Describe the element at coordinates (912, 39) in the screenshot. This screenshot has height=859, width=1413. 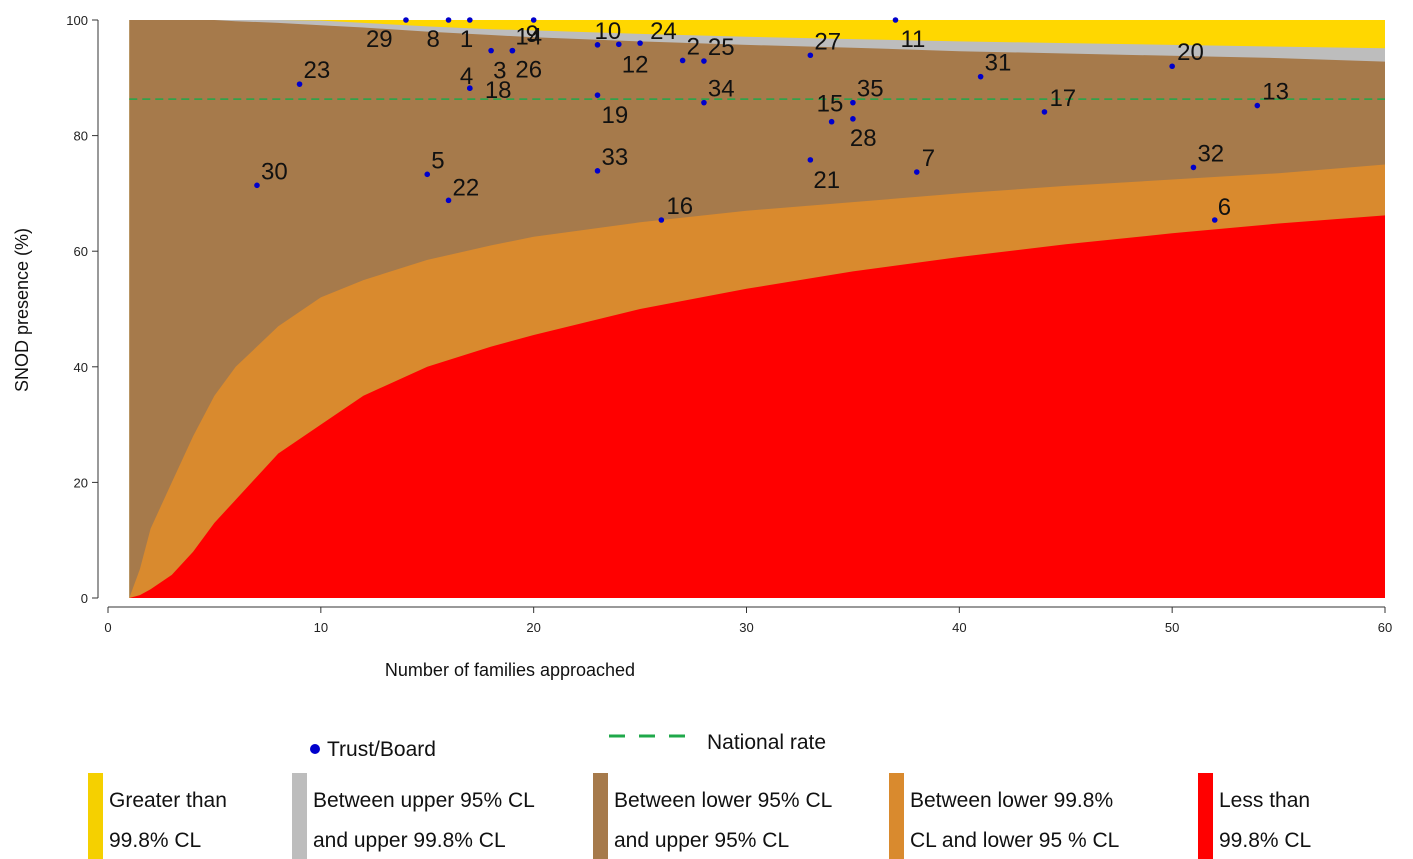
I see `trust-point-label-11: 11` at that location.